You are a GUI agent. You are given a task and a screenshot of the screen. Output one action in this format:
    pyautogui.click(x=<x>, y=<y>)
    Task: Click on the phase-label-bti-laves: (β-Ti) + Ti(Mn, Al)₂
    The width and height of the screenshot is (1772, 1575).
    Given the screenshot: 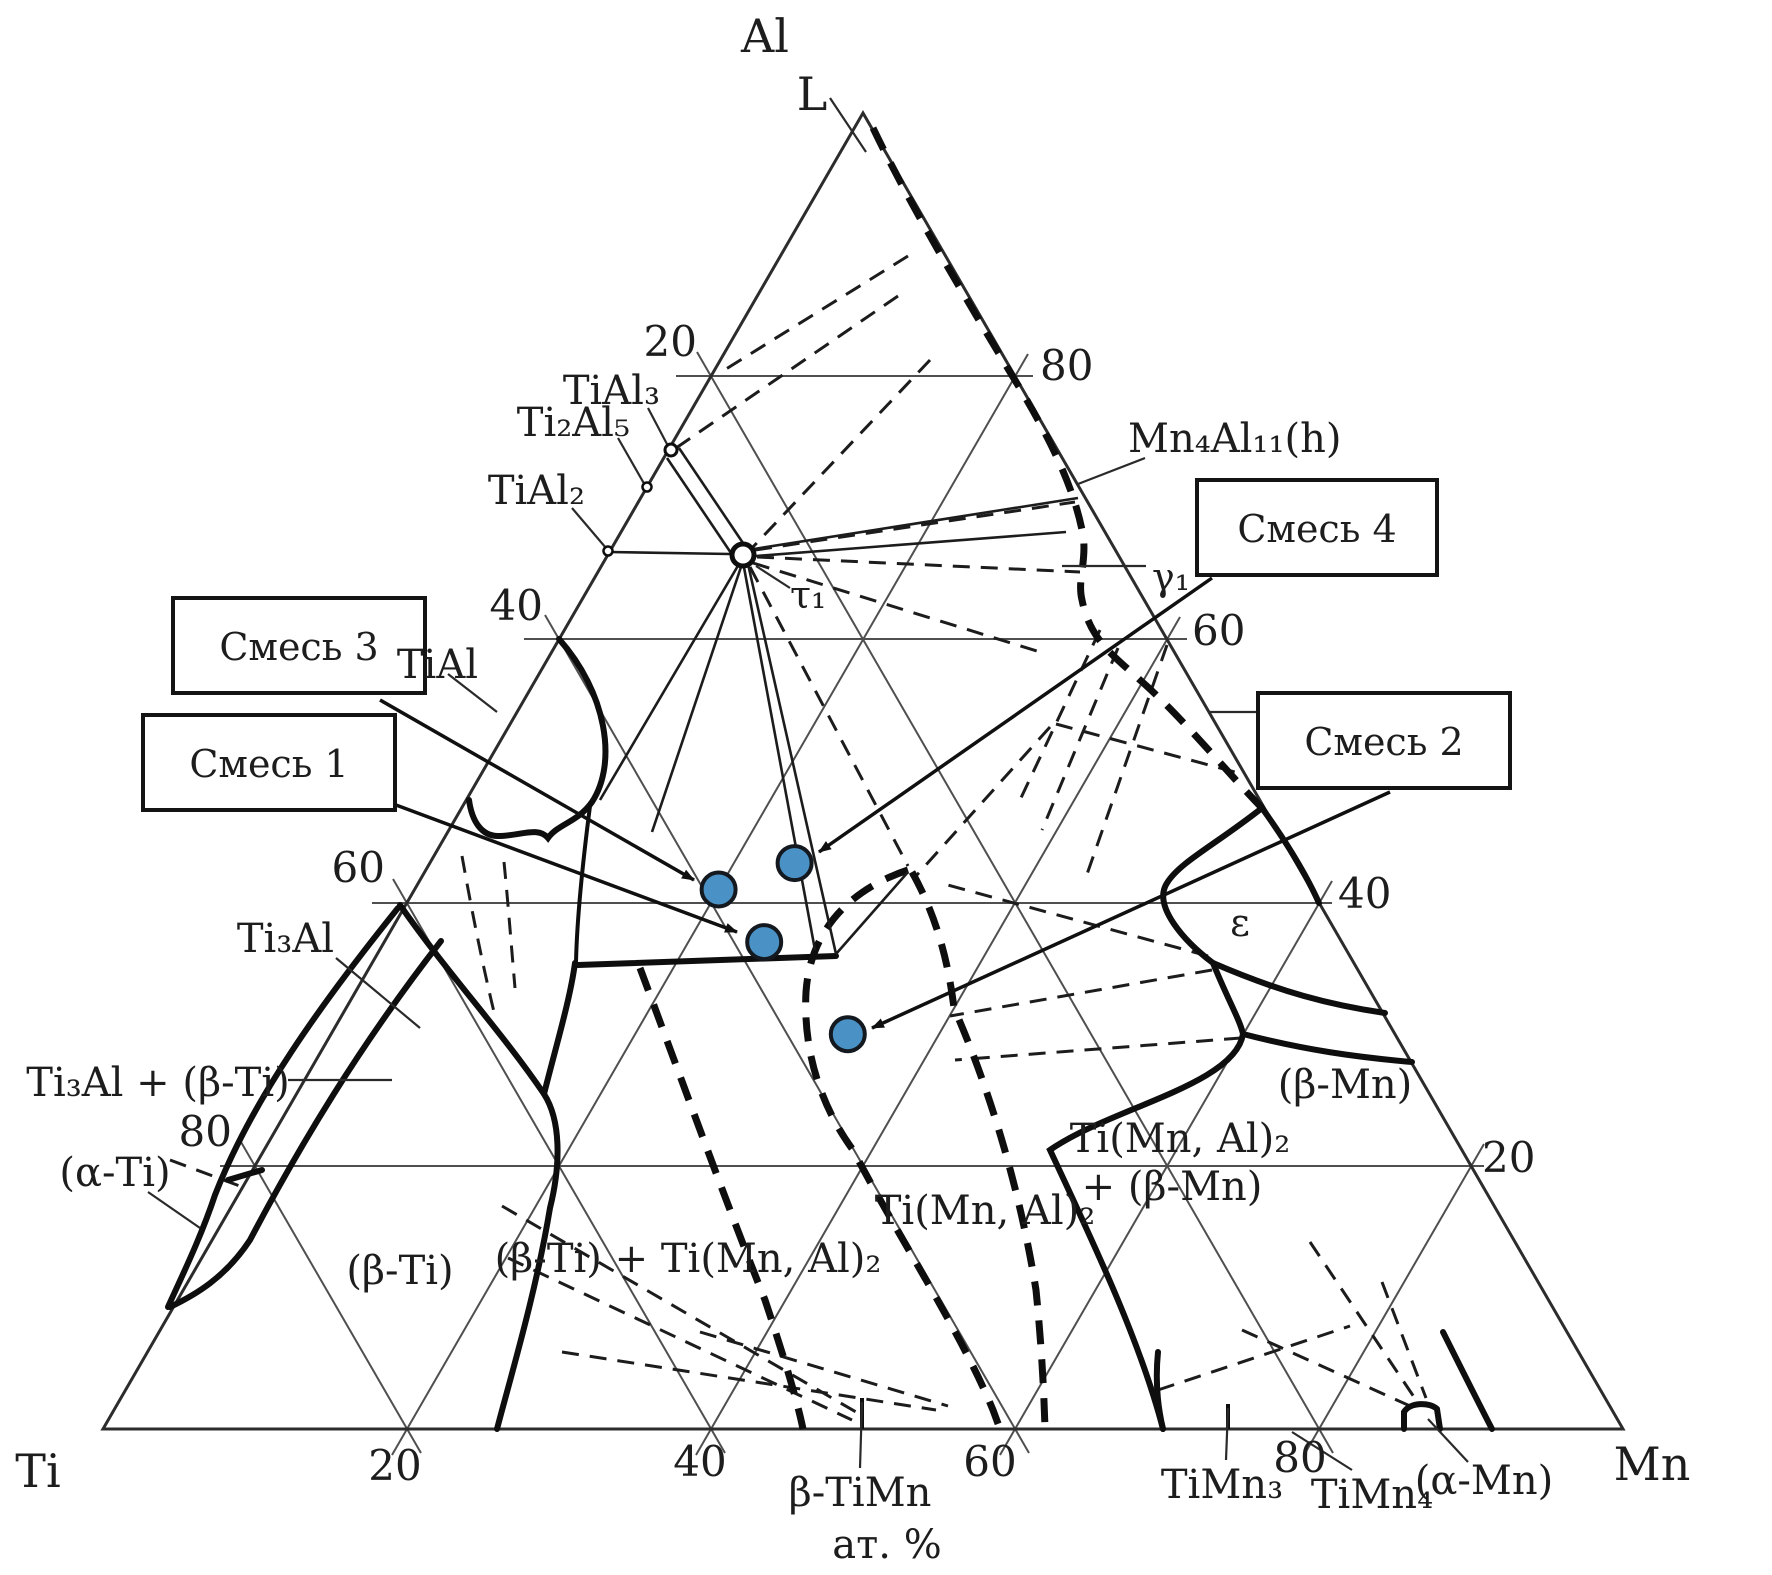 What is the action you would take?
    pyautogui.click(x=688, y=1259)
    